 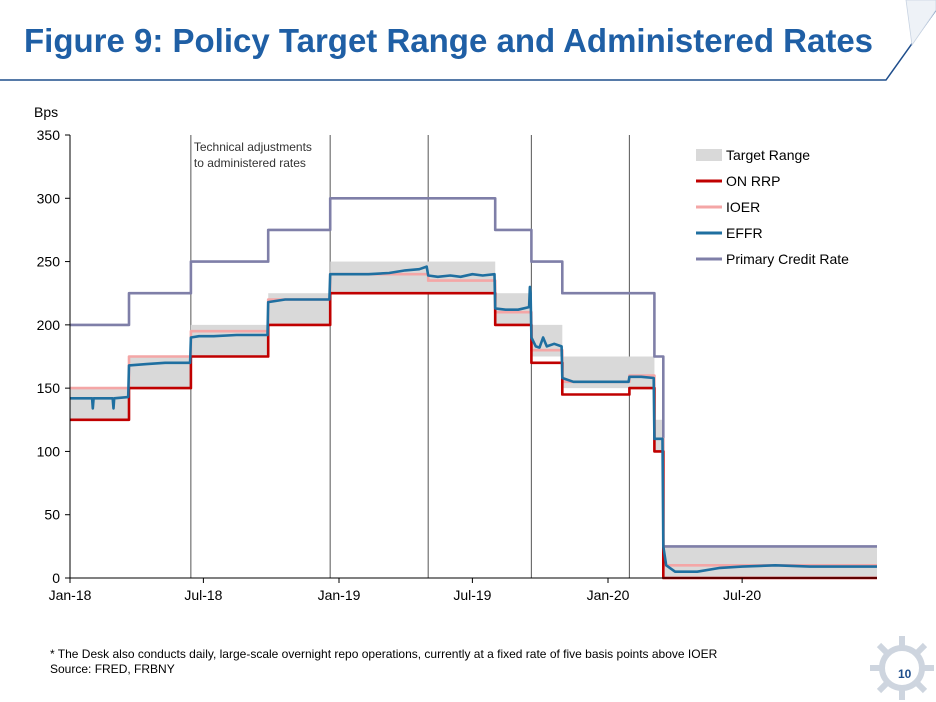 What do you see at coordinates (709, 155) in the screenshot?
I see `legend-swatch` at bounding box center [709, 155].